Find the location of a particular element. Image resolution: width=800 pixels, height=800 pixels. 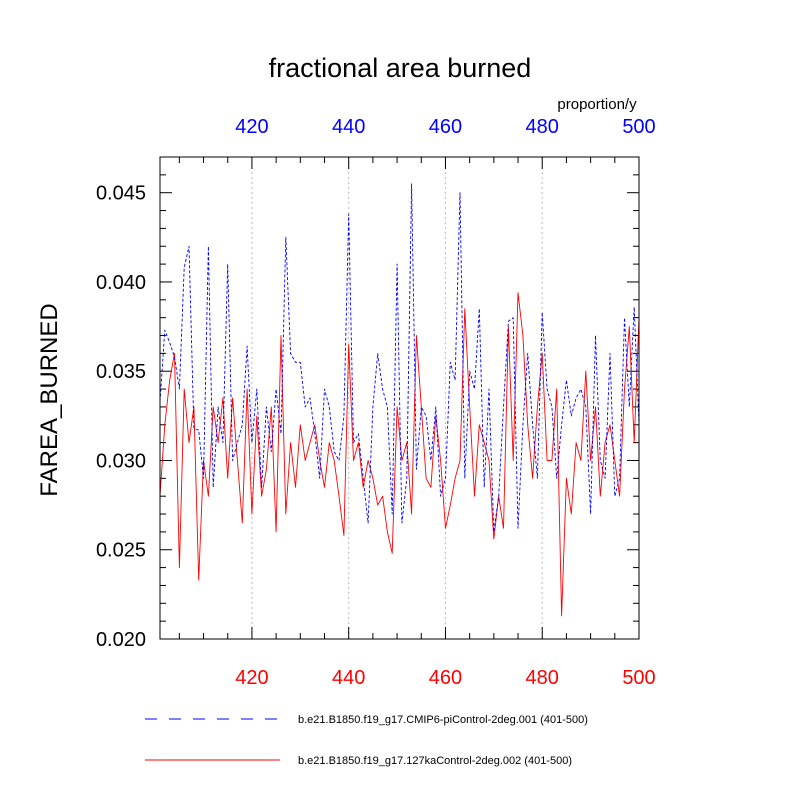

x-tick-label-bottom: 480 is located at coordinates (542, 678).